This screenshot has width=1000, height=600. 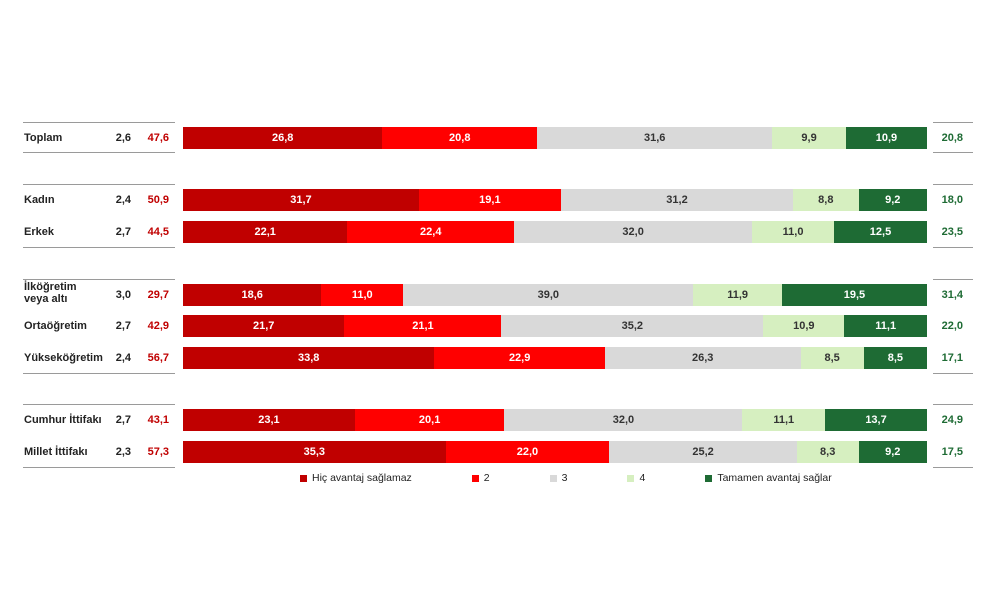 I want to click on legend-item: Hiç avantaj sağlamaz, so click(x=356, y=478).